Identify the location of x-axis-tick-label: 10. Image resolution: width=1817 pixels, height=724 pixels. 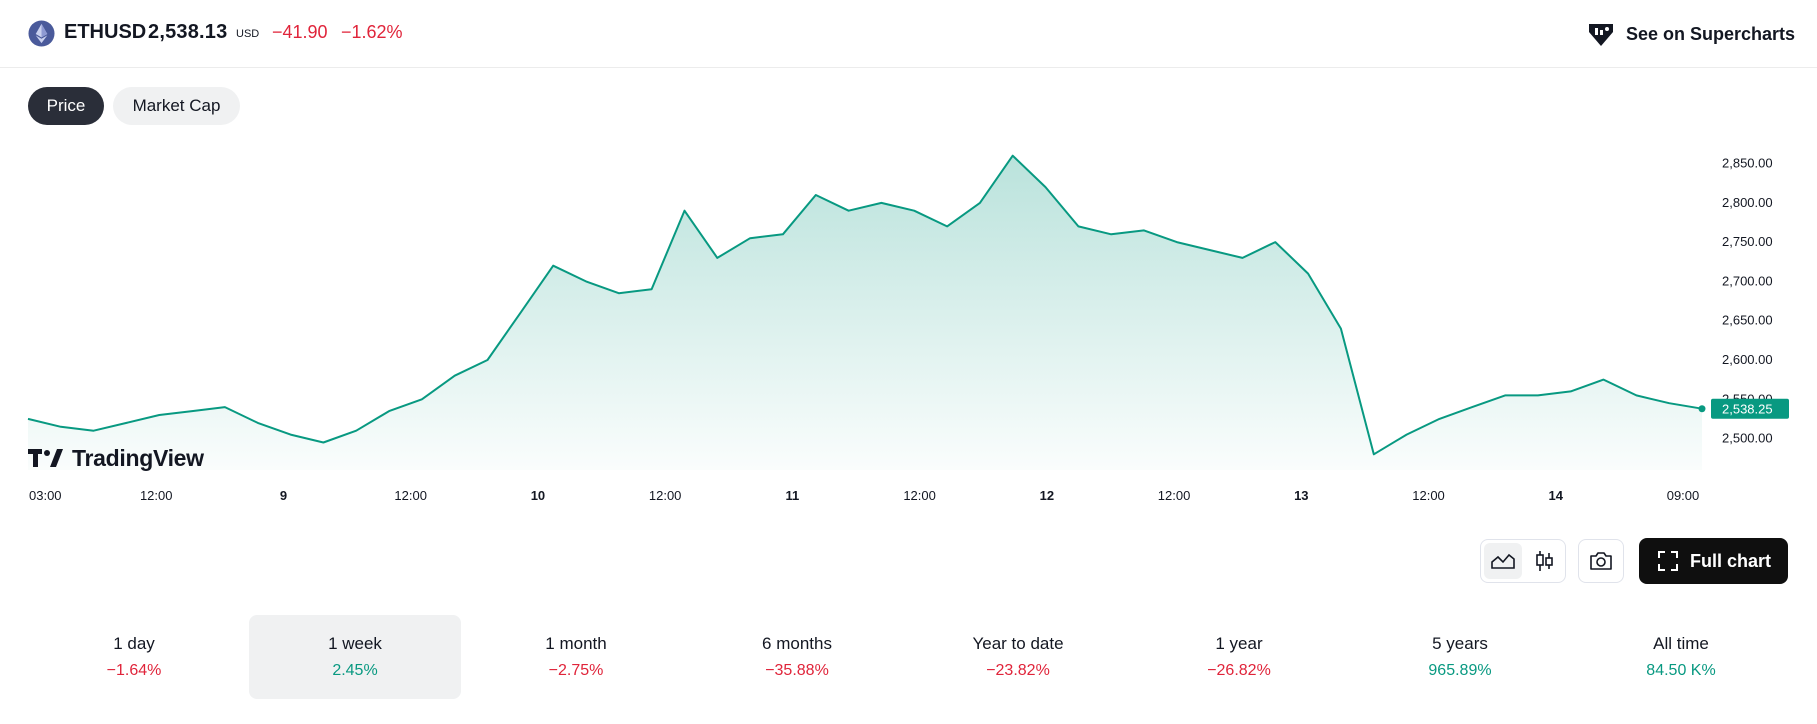
(538, 495).